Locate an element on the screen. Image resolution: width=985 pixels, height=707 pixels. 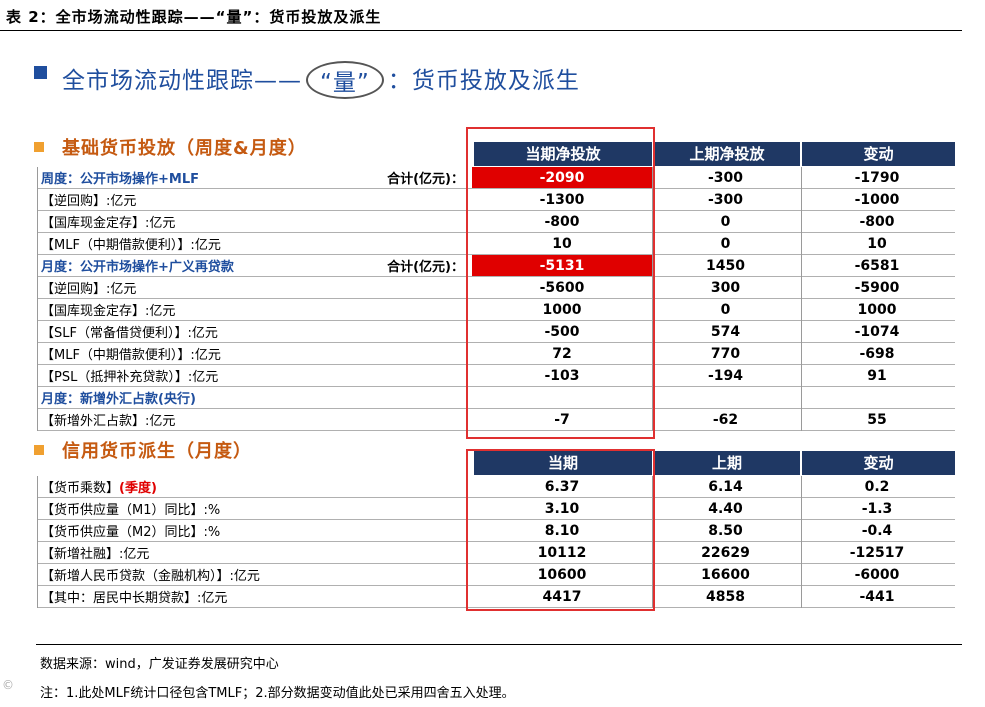
section1-header-change: 变动 is located at coordinates (878, 154).